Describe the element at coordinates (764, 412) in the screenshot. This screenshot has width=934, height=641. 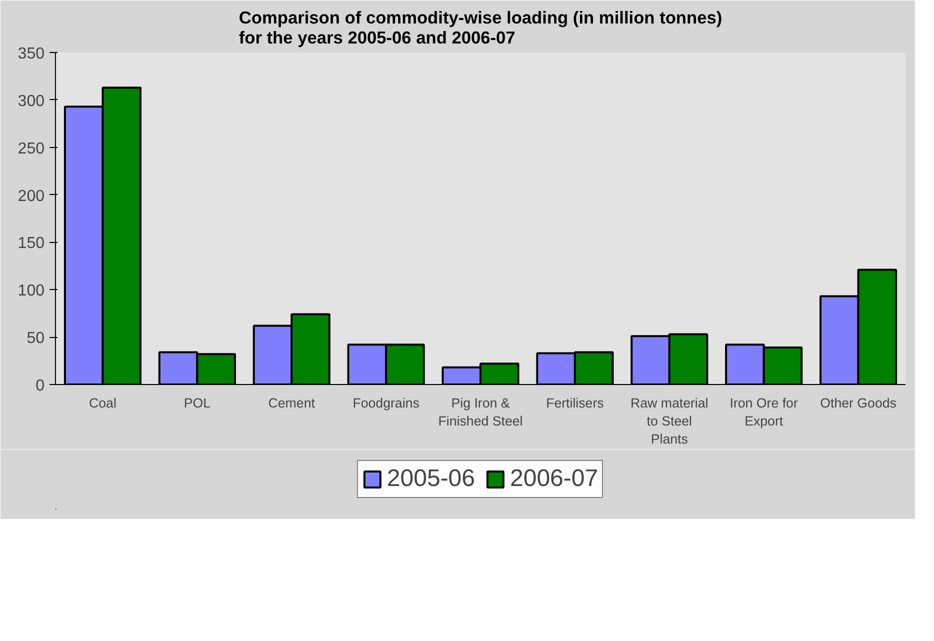
I see `x-tick-label: Iron Ore for Export` at that location.